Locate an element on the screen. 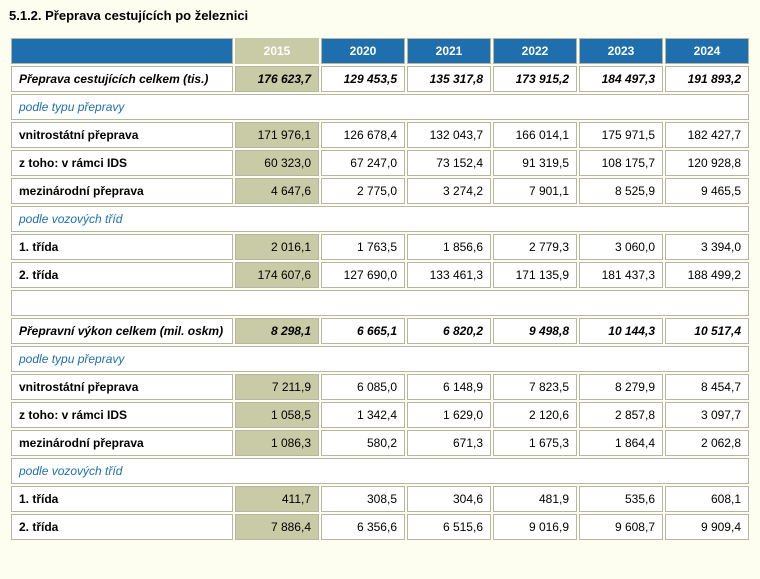 The height and width of the screenshot is (579, 760). value-cell-base-year: 4 647,6 is located at coordinates (277, 191).